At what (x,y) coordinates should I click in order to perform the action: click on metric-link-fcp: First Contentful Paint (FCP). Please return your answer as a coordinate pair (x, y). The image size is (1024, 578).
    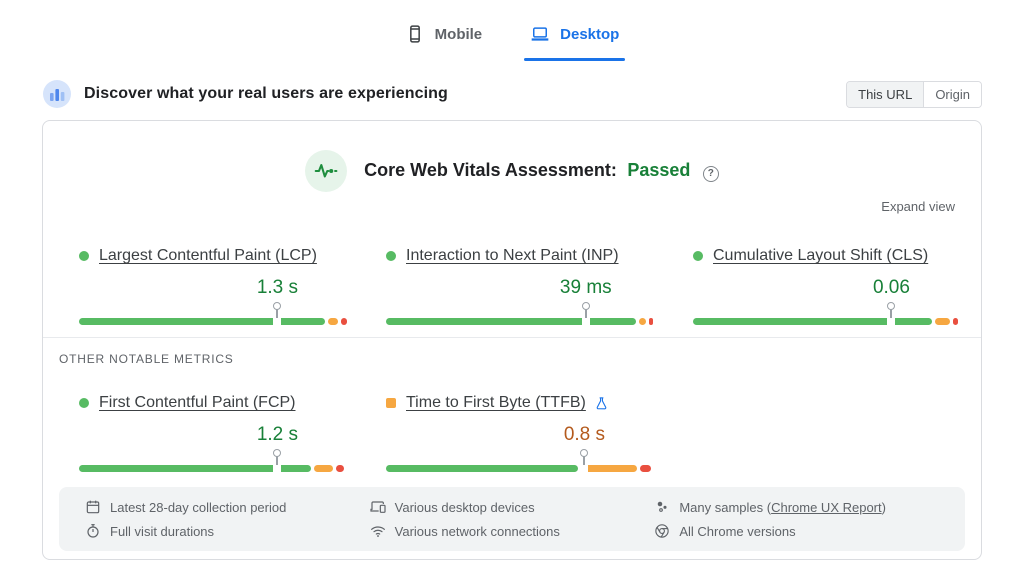
    Looking at the image, I should click on (197, 402).